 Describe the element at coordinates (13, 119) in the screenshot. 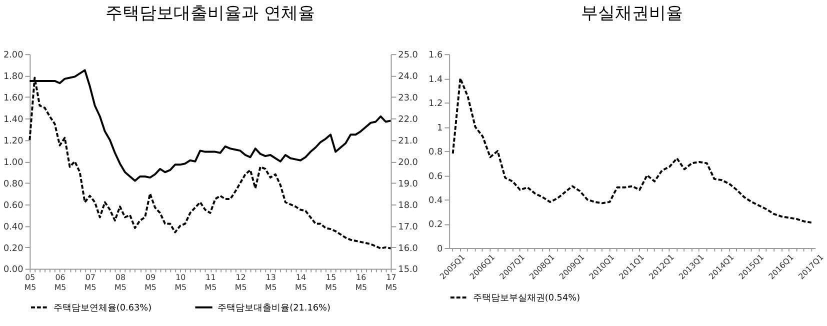

I see `y-tick-label: 1.40` at that location.